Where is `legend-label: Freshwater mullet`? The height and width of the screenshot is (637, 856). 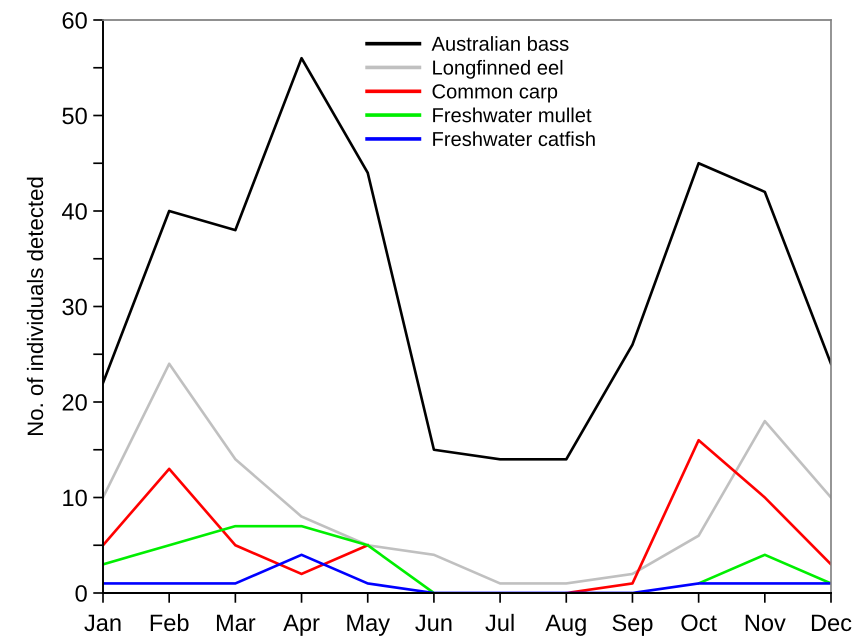 legend-label: Freshwater mullet is located at coordinates (512, 115).